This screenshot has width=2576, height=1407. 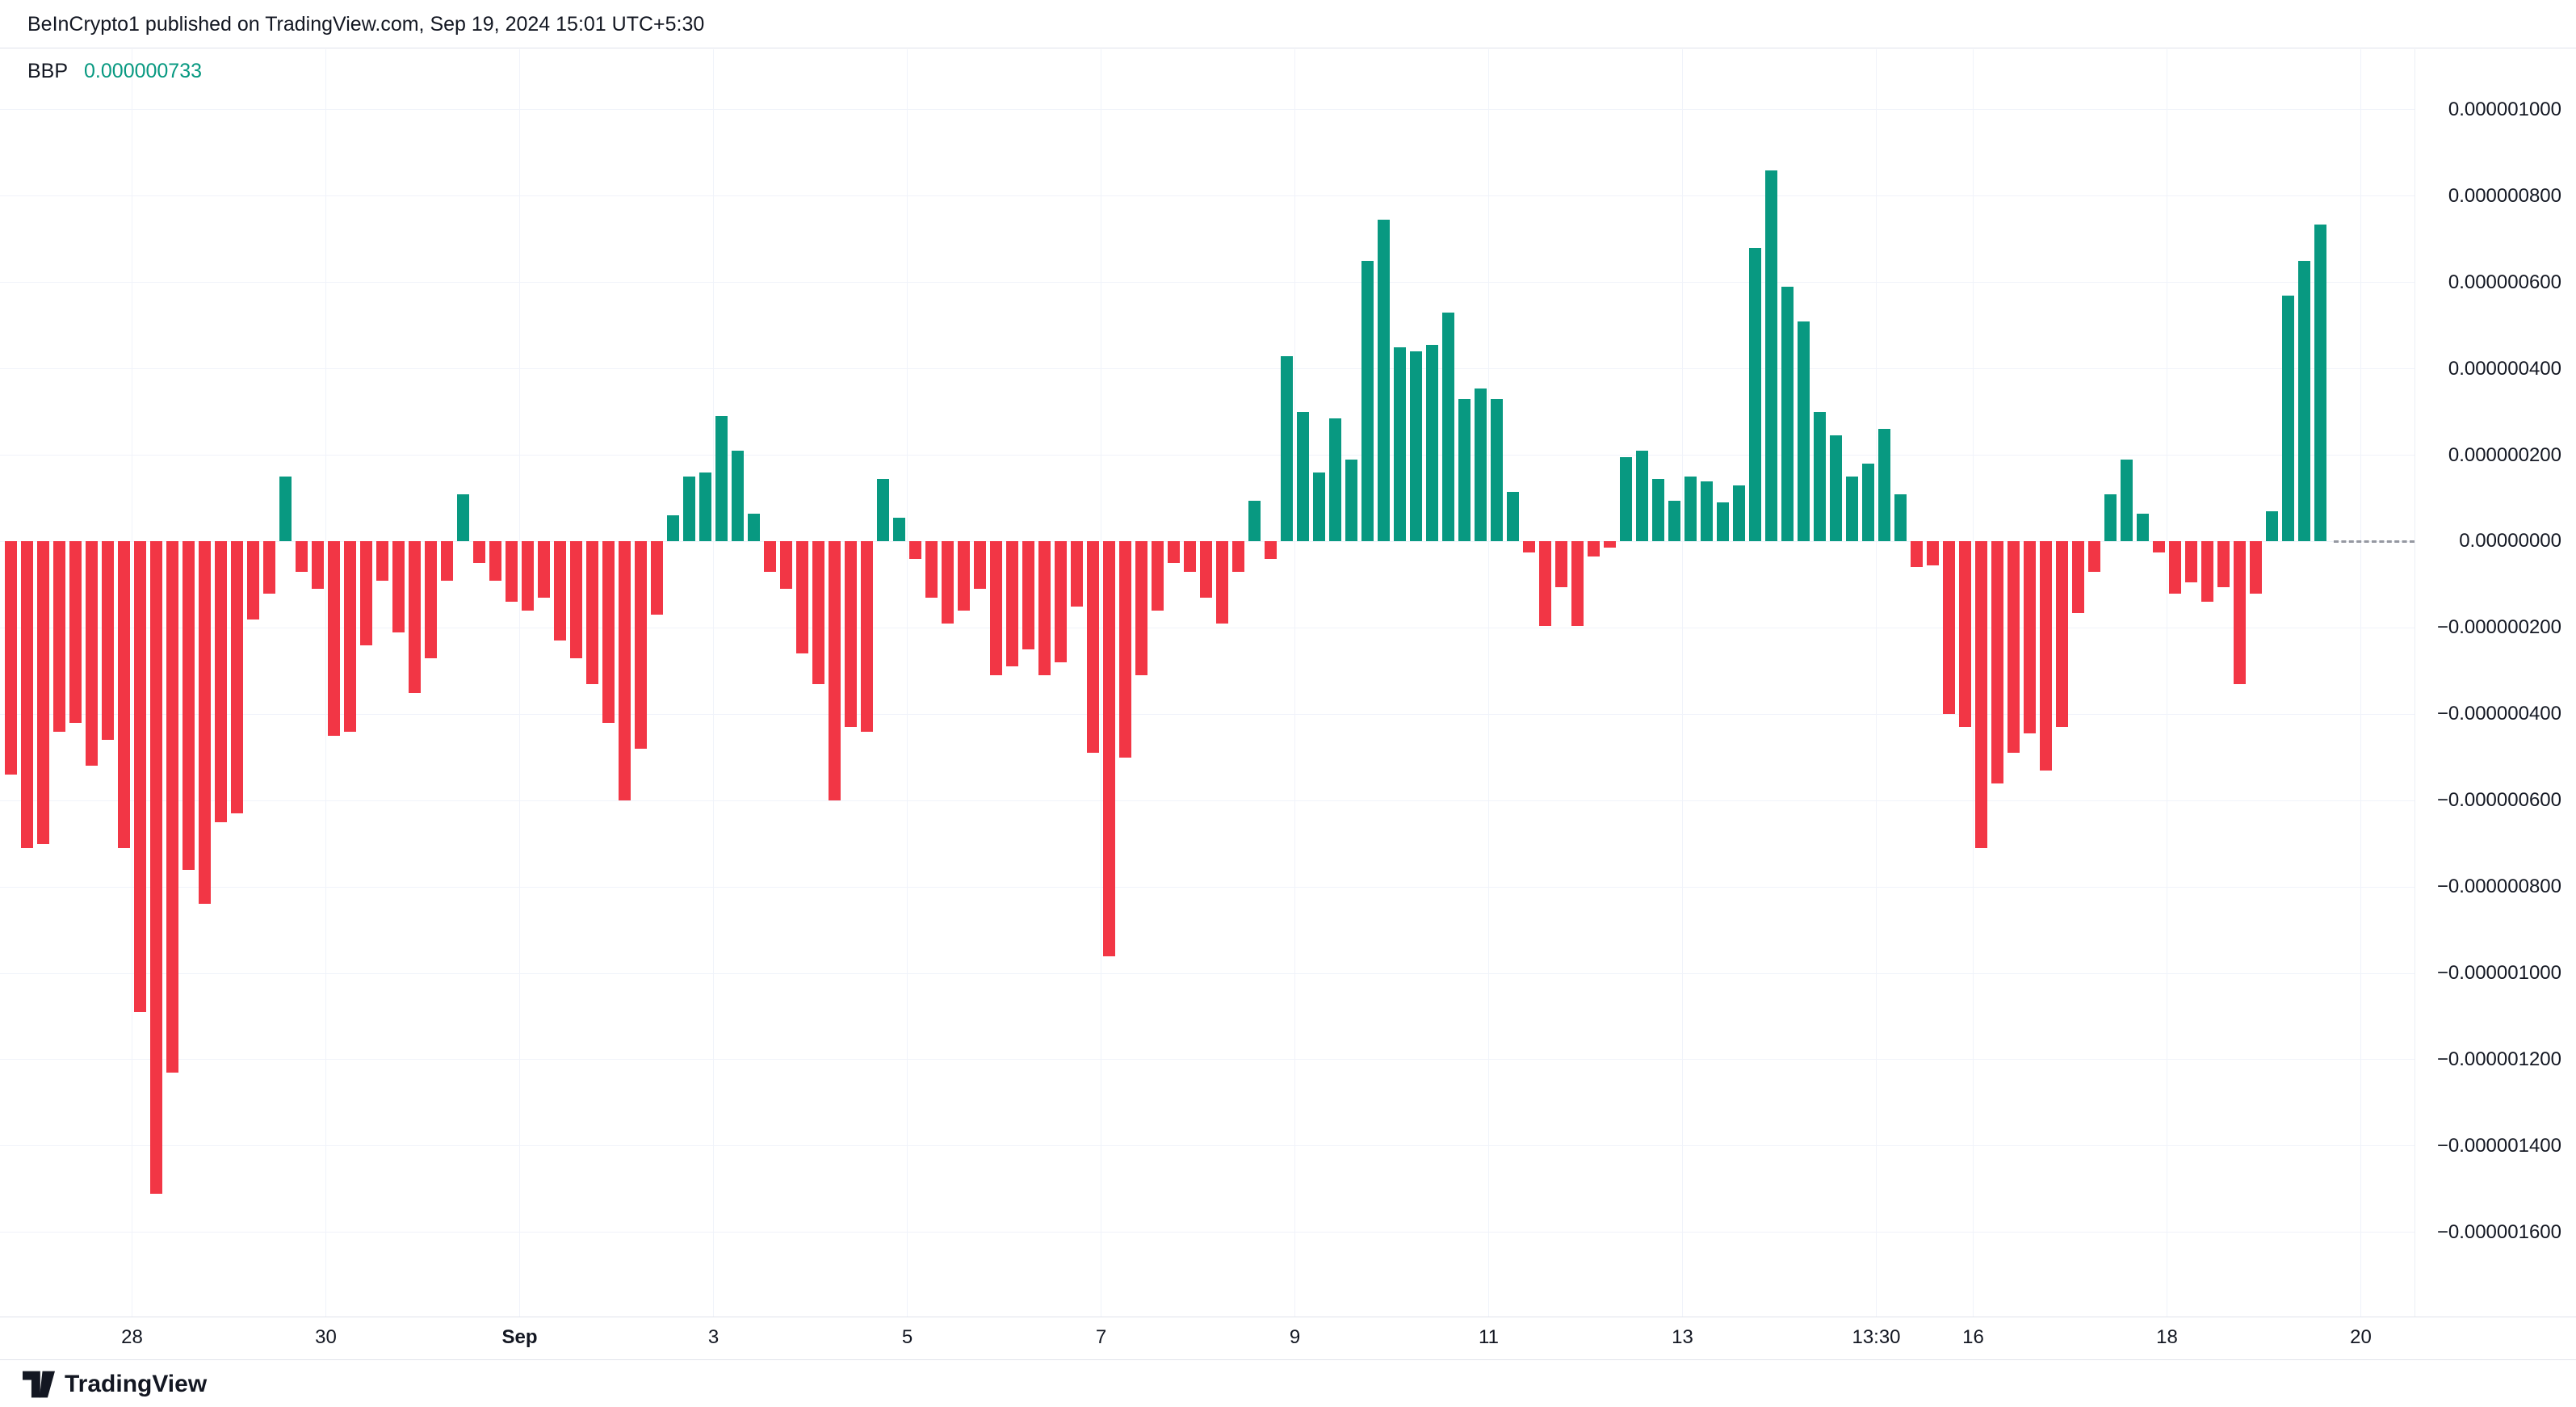 I want to click on time-axis-label: 11, so click(x=1489, y=1337).